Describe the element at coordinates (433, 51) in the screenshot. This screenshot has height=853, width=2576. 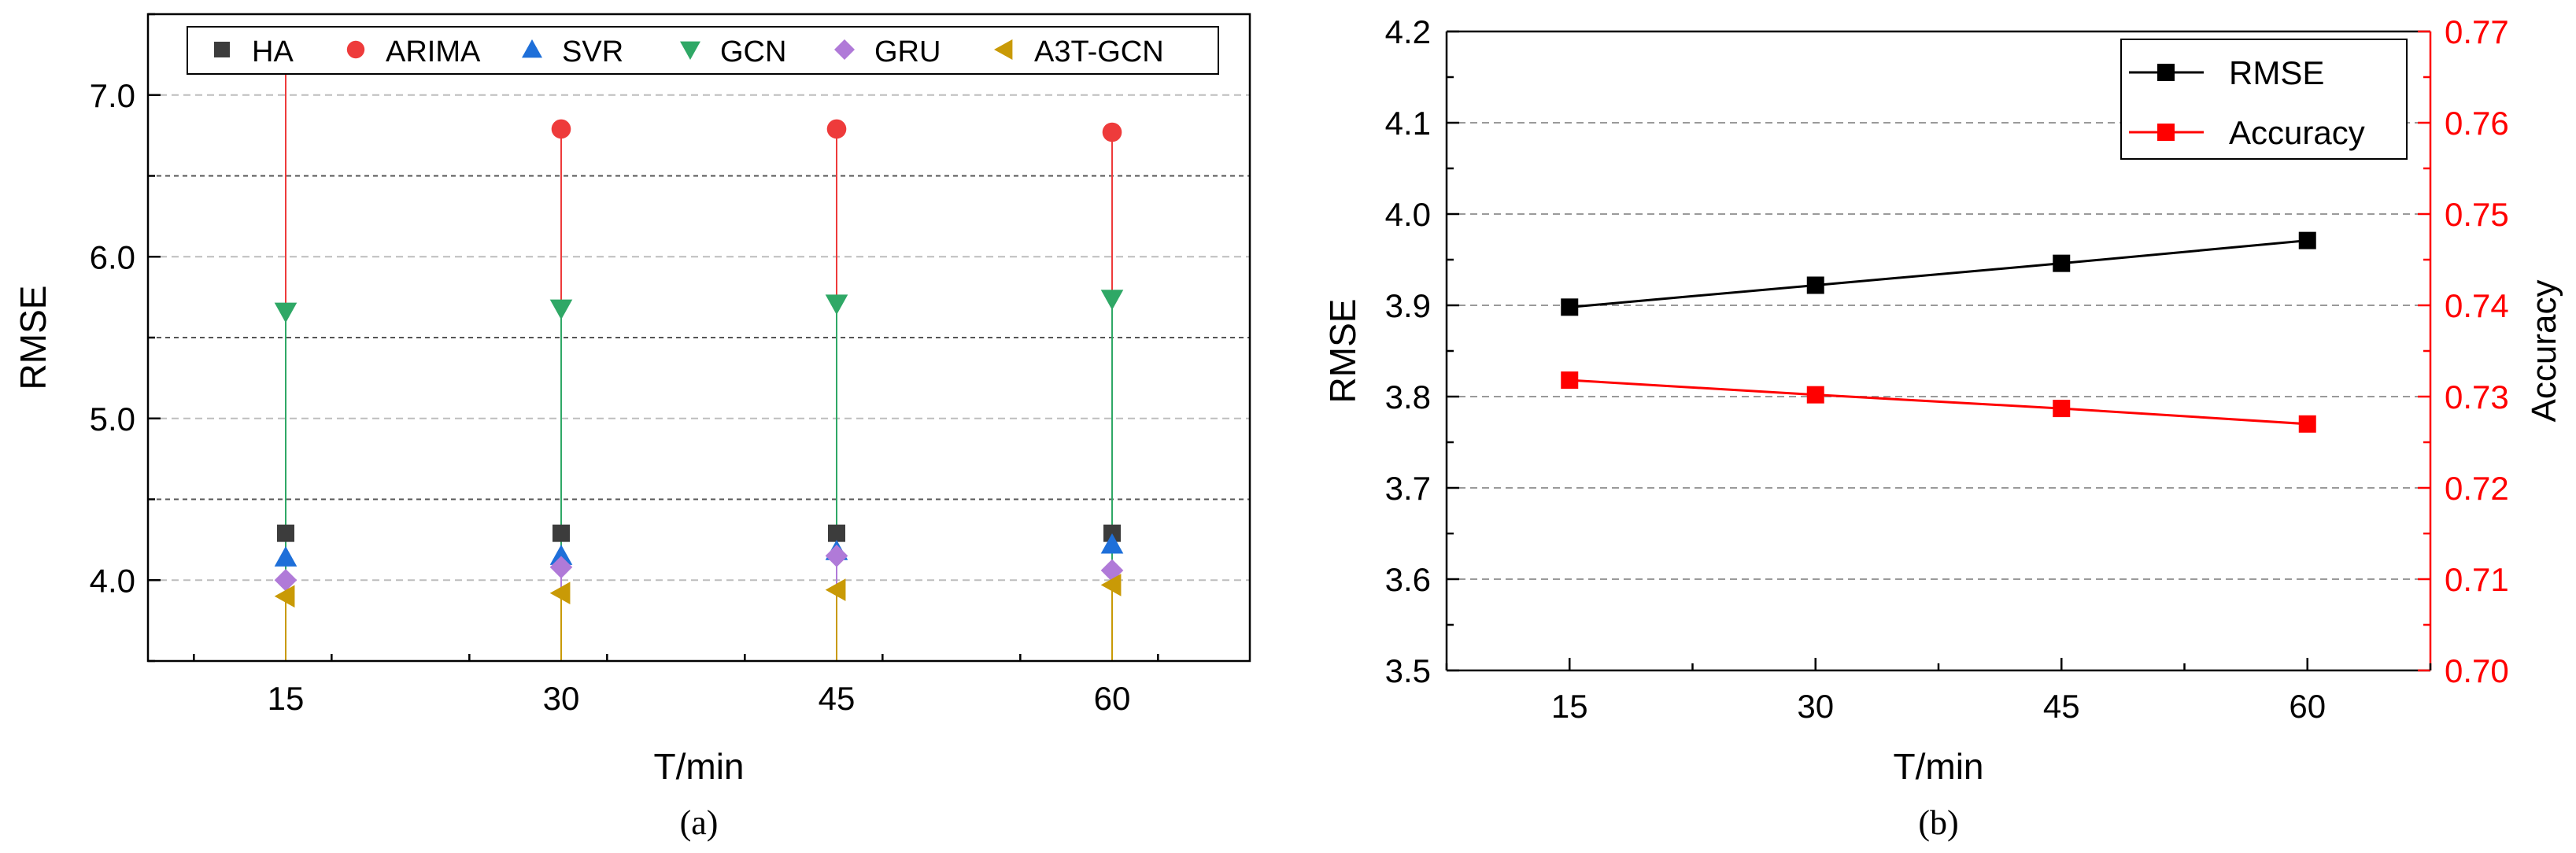
I see `panel-a-legend-label-arima: ARIMA` at that location.